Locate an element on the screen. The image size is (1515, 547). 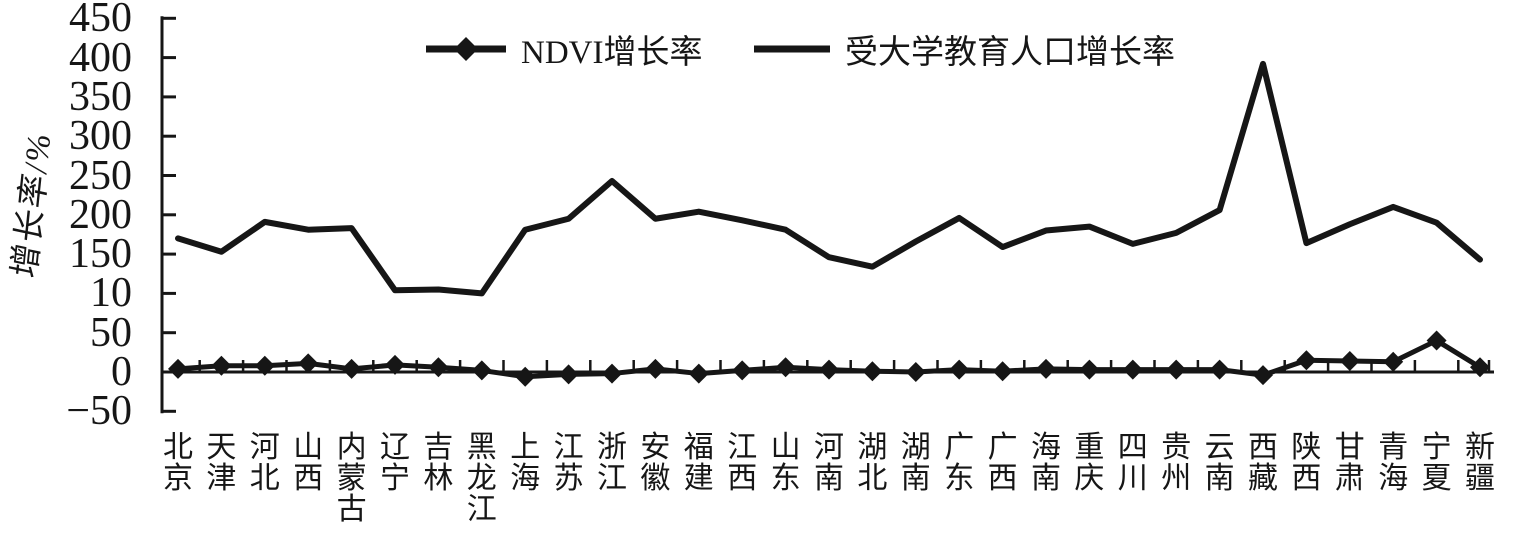
x-axis-label: 四川 is located at coordinates (1132, 463).